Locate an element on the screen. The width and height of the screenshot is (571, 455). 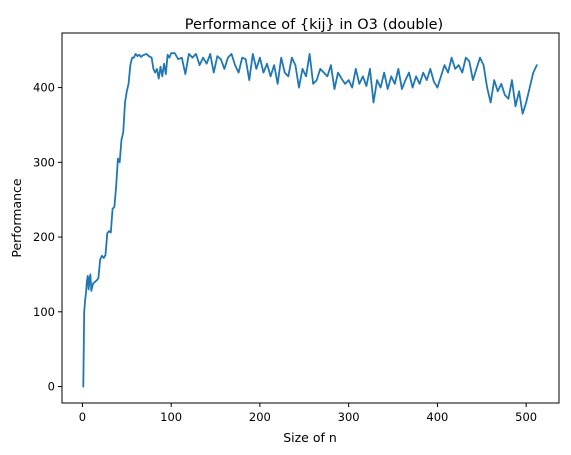
y-tick-label: 400 is located at coordinates (44, 88).